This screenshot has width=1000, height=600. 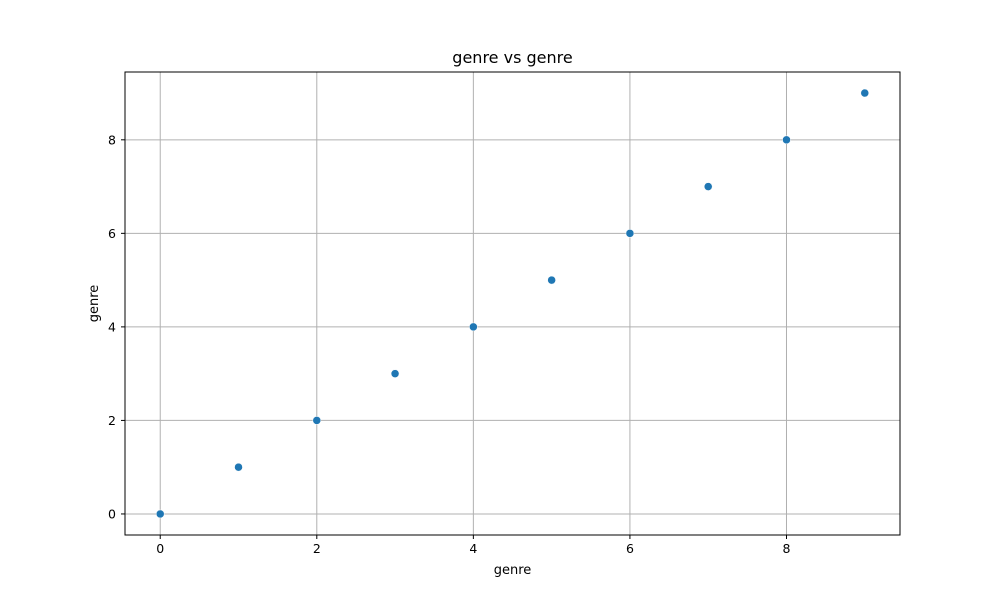 What do you see at coordinates (473, 548) in the screenshot?
I see `x-tick-label: 4` at bounding box center [473, 548].